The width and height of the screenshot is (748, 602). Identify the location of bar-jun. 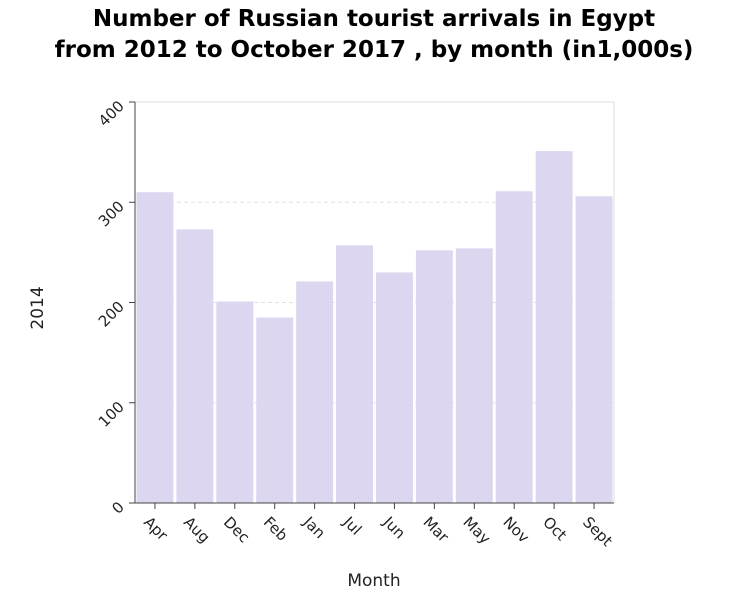
(394, 387).